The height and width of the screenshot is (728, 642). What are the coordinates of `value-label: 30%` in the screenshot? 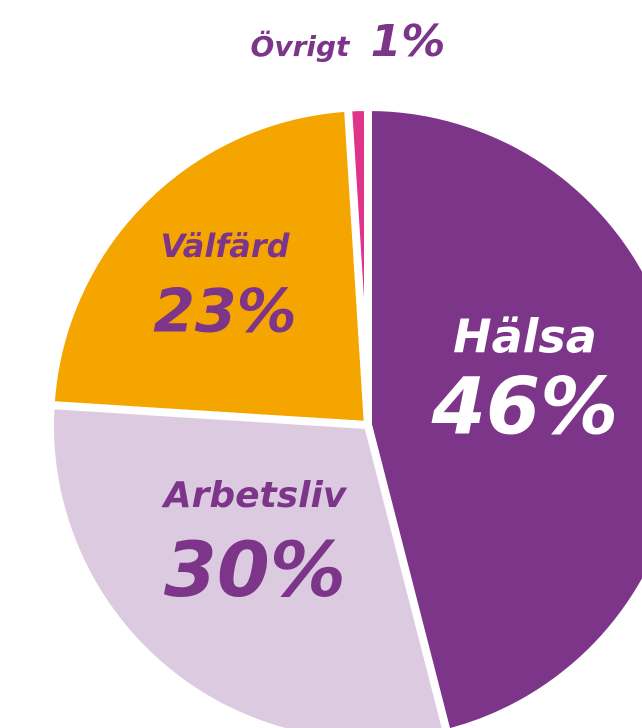 It's located at (255, 569).